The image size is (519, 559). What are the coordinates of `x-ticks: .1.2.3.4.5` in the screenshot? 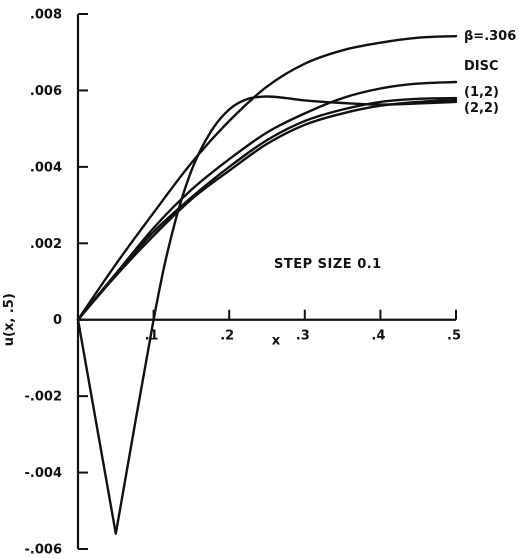 It's located at (303, 326).